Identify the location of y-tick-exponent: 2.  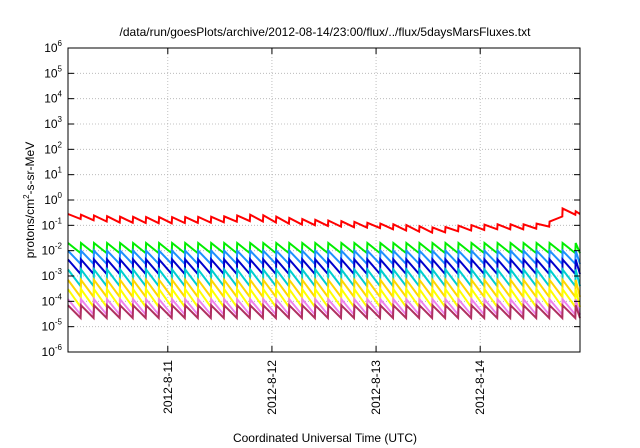
(60, 144).